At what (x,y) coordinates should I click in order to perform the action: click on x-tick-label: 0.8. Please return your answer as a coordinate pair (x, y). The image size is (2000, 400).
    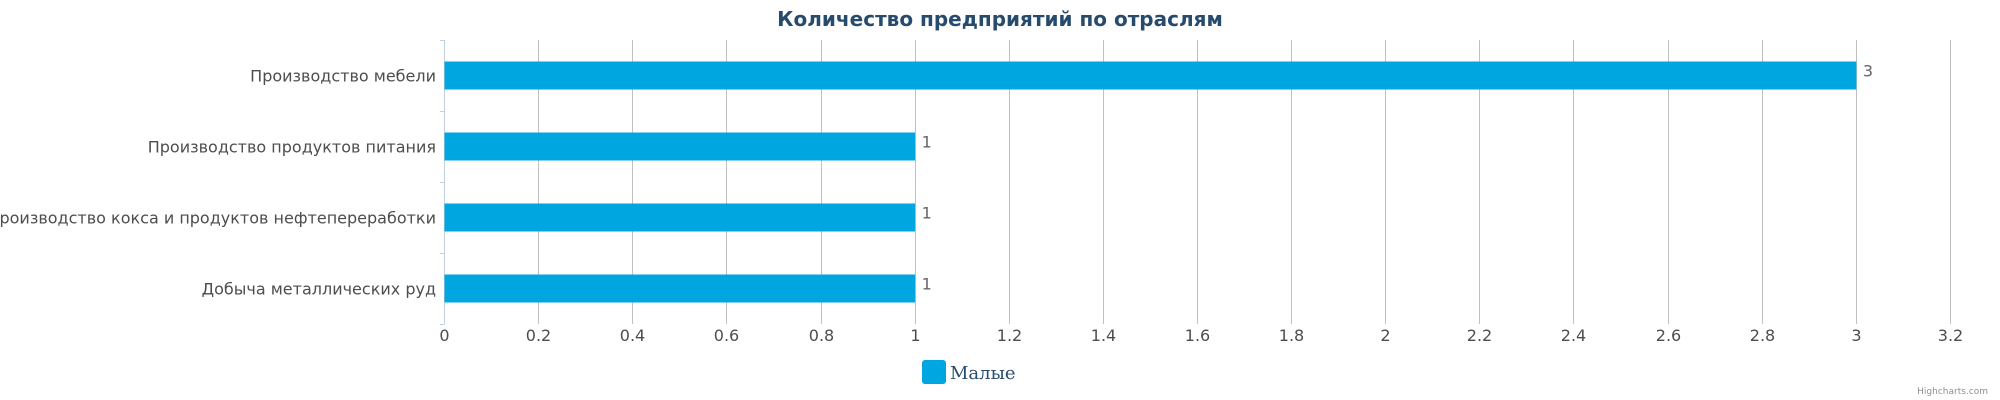
    Looking at the image, I should click on (821, 335).